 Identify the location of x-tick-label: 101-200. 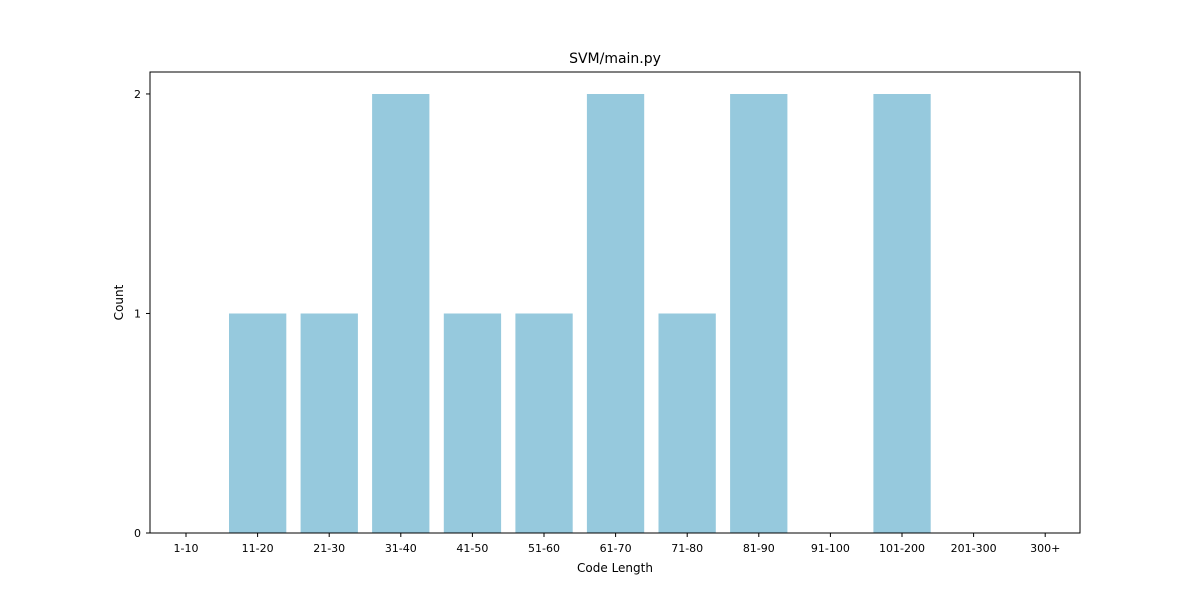
(902, 548).